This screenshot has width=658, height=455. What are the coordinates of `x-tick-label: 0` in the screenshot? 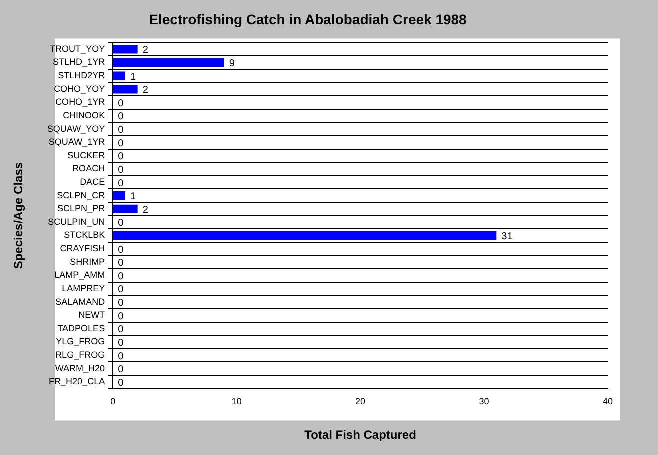 It's located at (113, 401).